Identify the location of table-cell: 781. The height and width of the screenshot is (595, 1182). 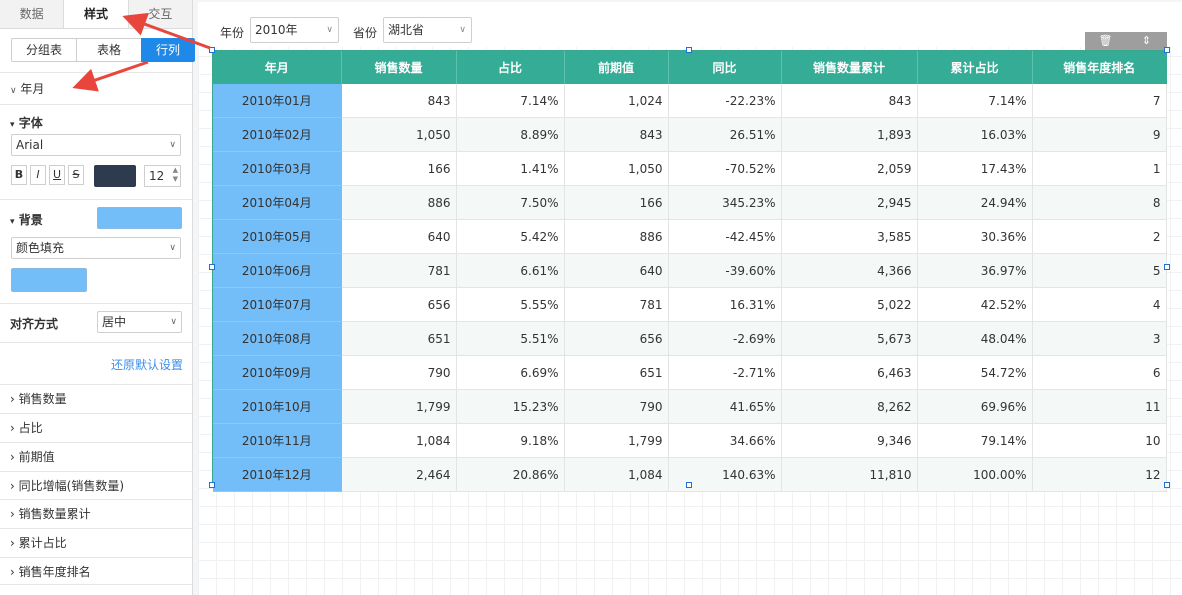
(399, 270).